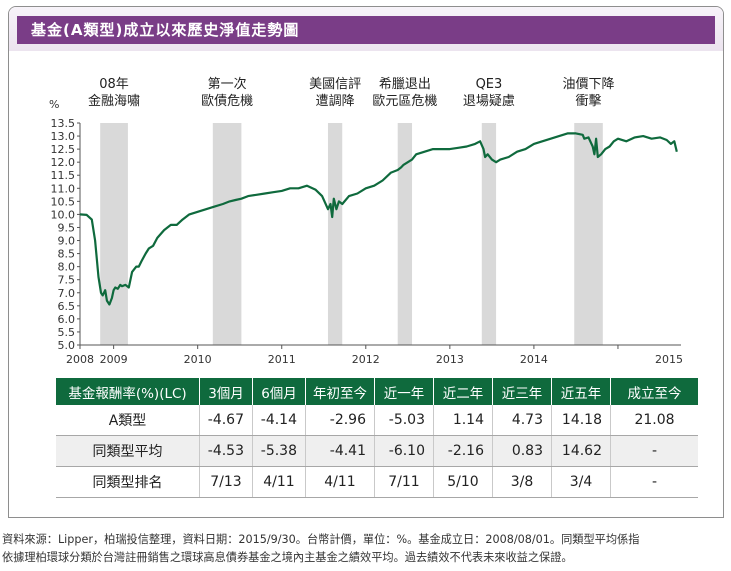 This screenshot has width=731, height=571. What do you see at coordinates (226, 391) in the screenshot?
I see `header-cell: 3個月` at bounding box center [226, 391].